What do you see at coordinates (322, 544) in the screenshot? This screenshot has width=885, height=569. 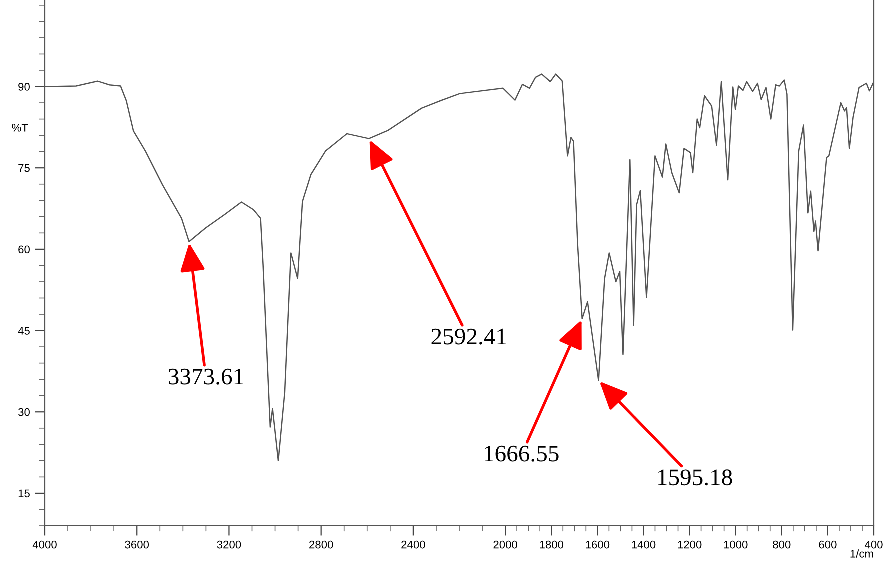 I see `x-tick-label: 2800` at bounding box center [322, 544].